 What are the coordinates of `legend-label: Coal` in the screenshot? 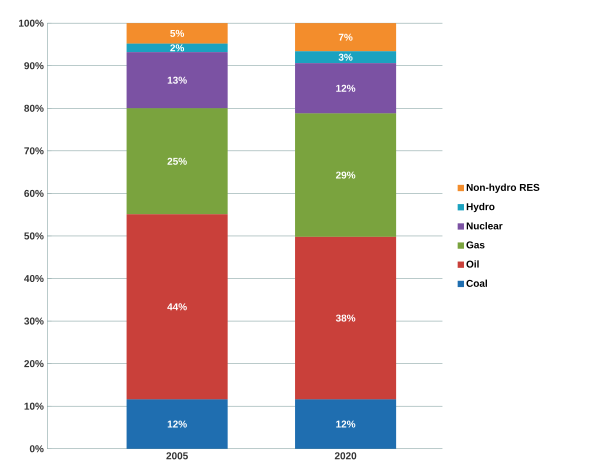 It's located at (476, 283).